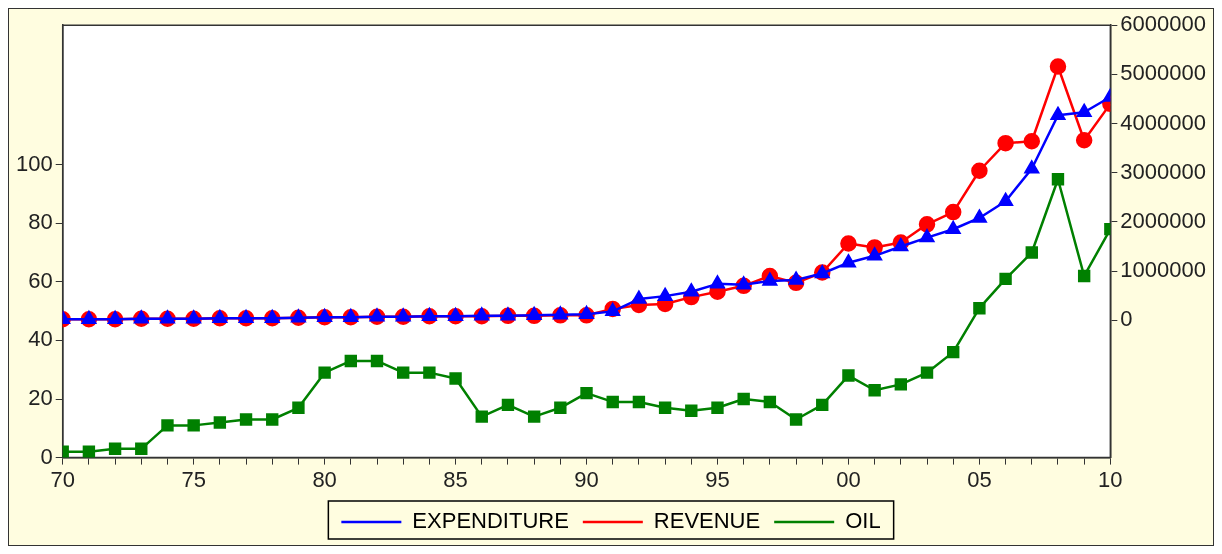 This screenshot has width=1222, height=554. What do you see at coordinates (1163, 220) in the screenshot?
I see `y2-tick-label: 2000000` at bounding box center [1163, 220].